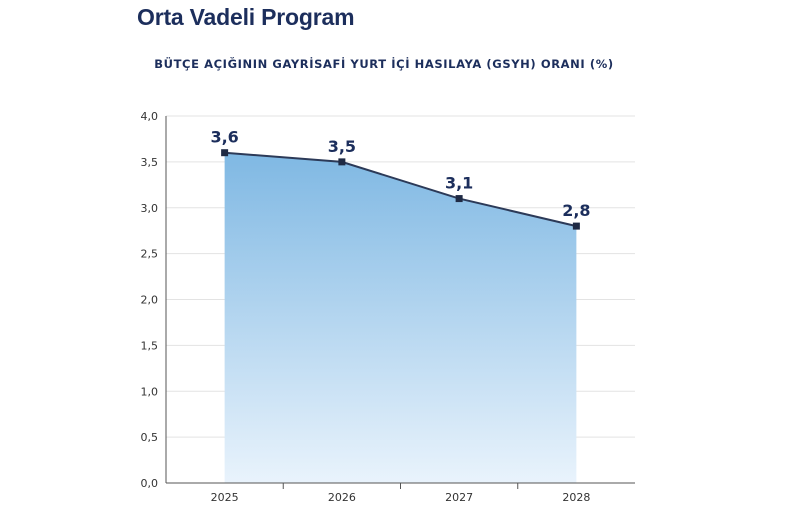 The width and height of the screenshot is (800, 513). Describe the element at coordinates (342, 146) in the screenshot. I see `data-label: 3,5` at that location.